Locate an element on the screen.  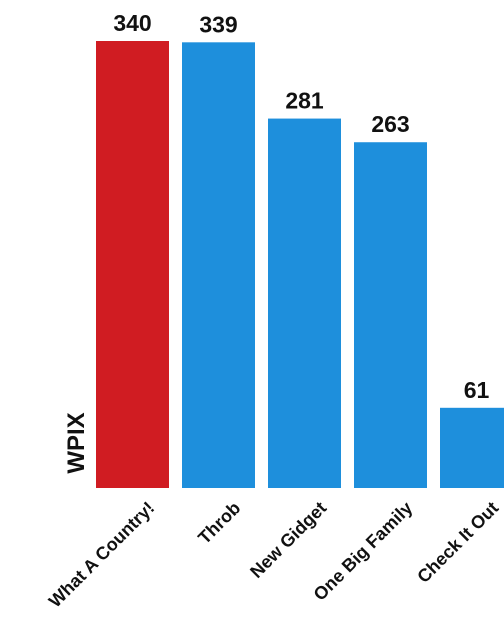
value-label-4: 61 is located at coordinates (477, 390).